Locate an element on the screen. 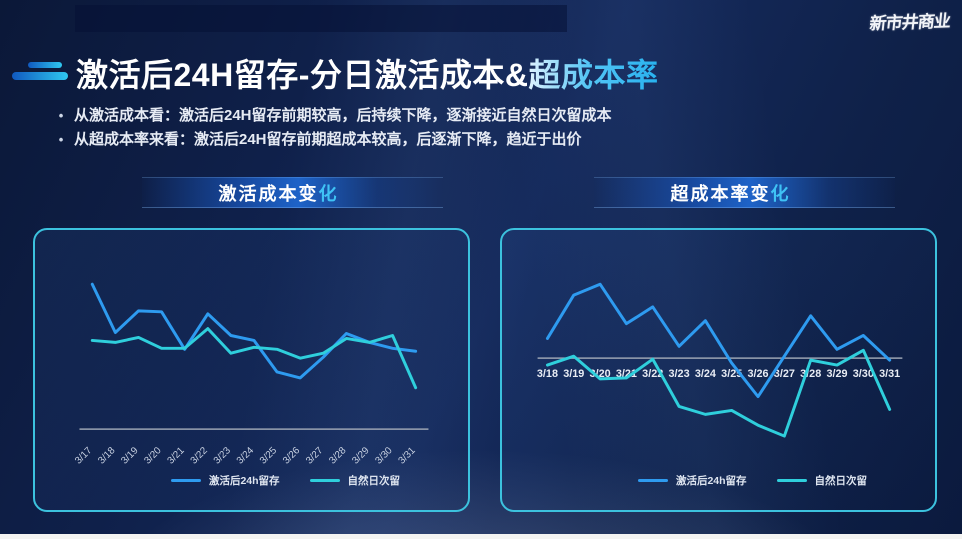 Image resolution: width=962 pixels, height=539 pixels. bullet-item-2: • 从超成本率来看：激活后24H留存前期超成本较高，后逐渐下降，趋近于出价 is located at coordinates (330, 140).